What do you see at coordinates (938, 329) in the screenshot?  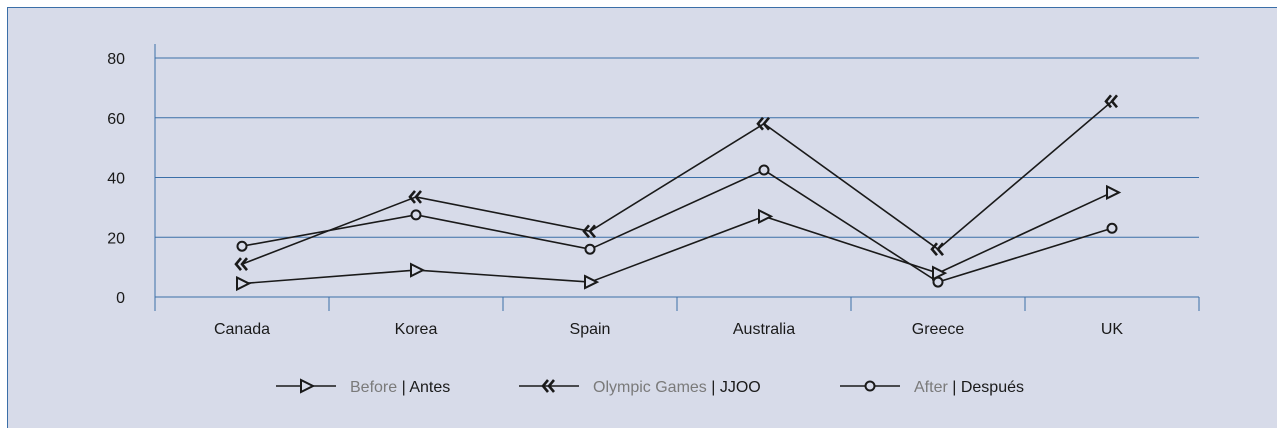 I see `x-tick-label-greece: Greece` at bounding box center [938, 329].